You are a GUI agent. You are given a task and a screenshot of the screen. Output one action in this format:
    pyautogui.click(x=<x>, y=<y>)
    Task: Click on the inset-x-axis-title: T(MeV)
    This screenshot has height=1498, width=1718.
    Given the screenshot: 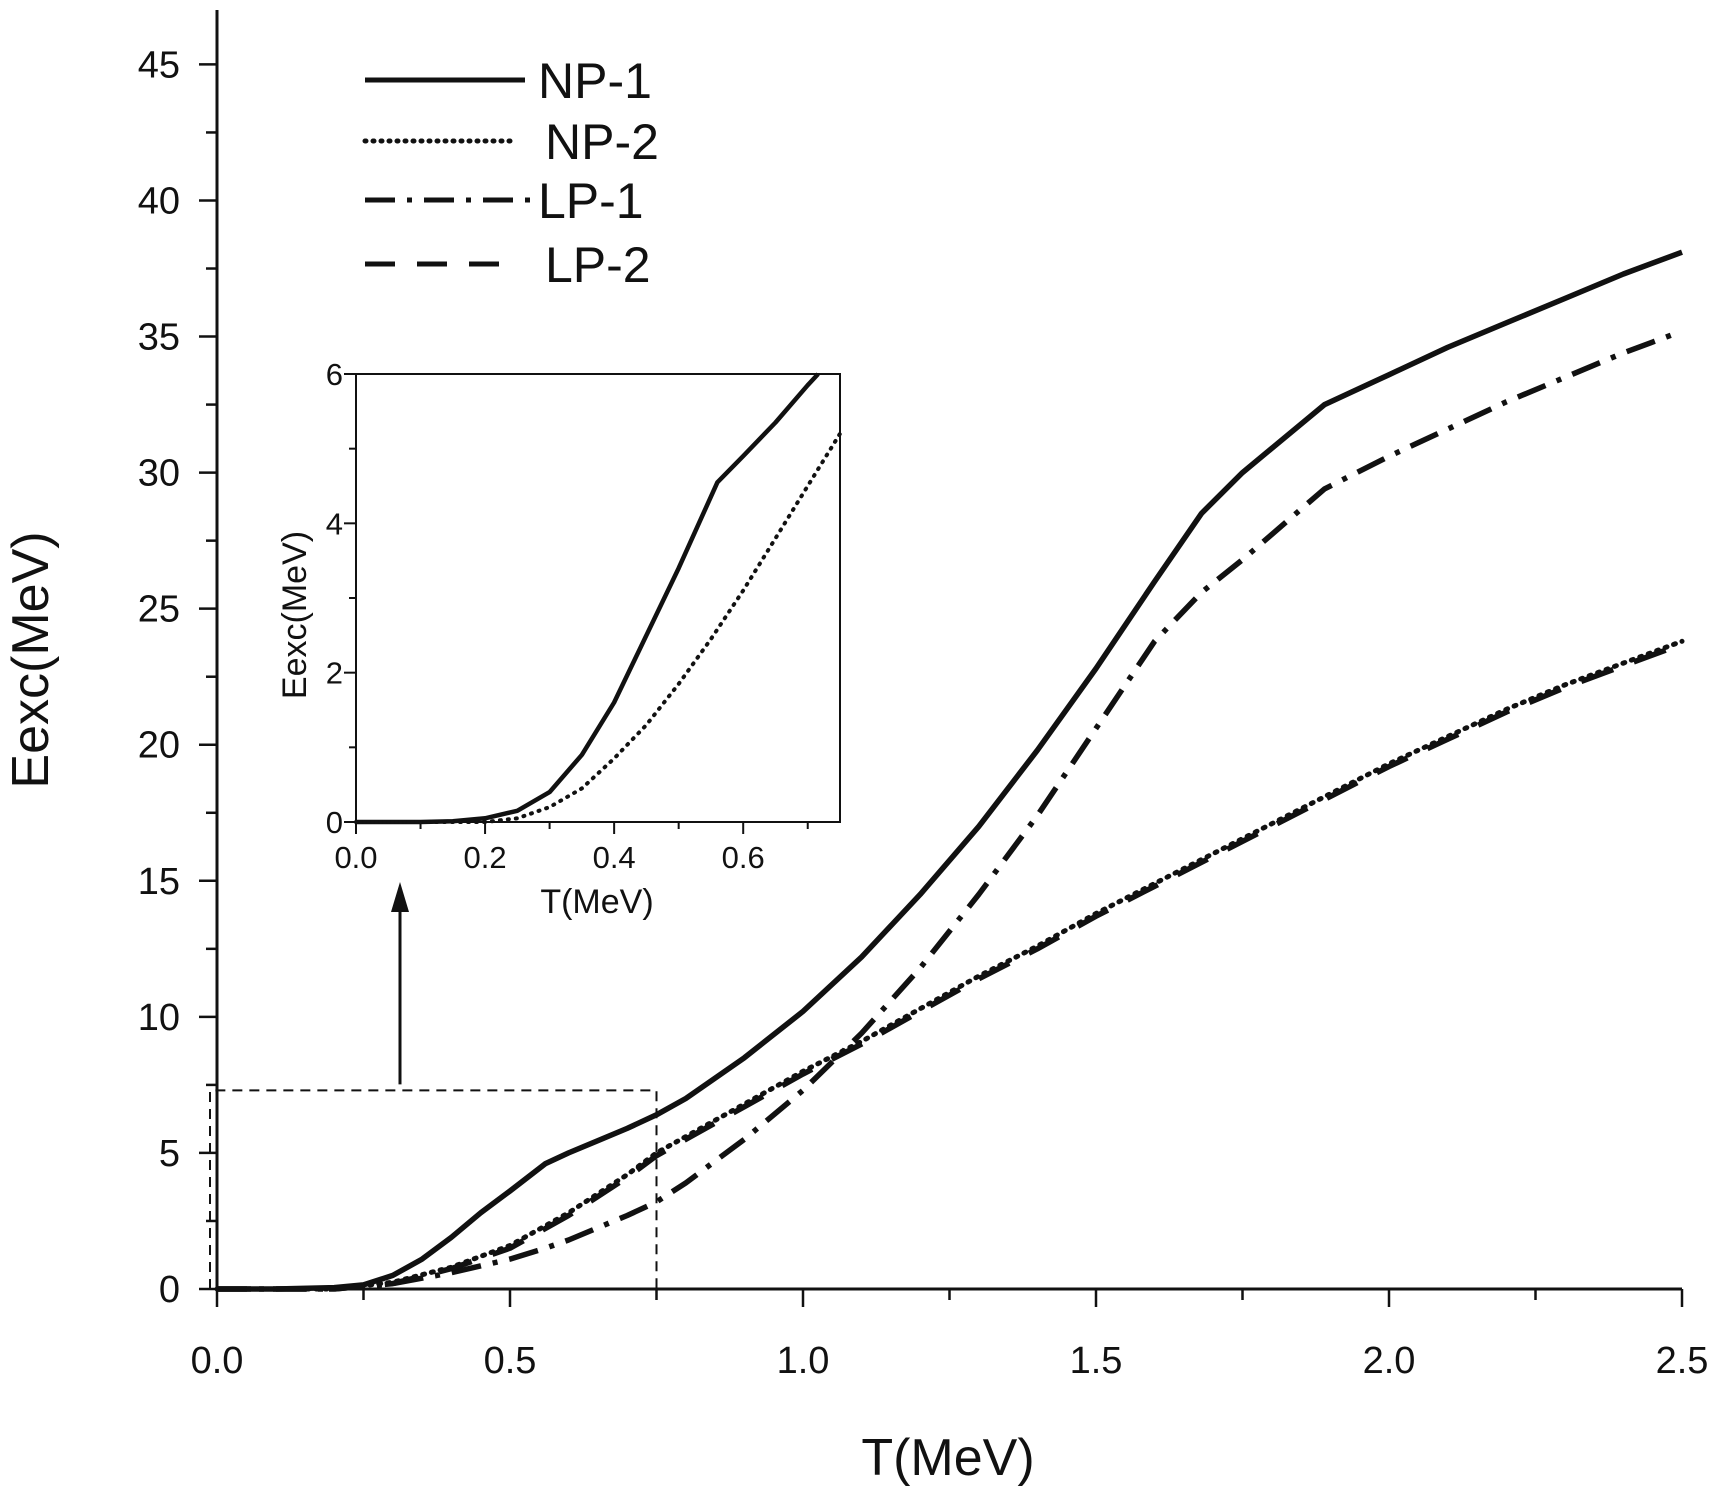 What is the action you would take?
    pyautogui.click(x=596, y=902)
    